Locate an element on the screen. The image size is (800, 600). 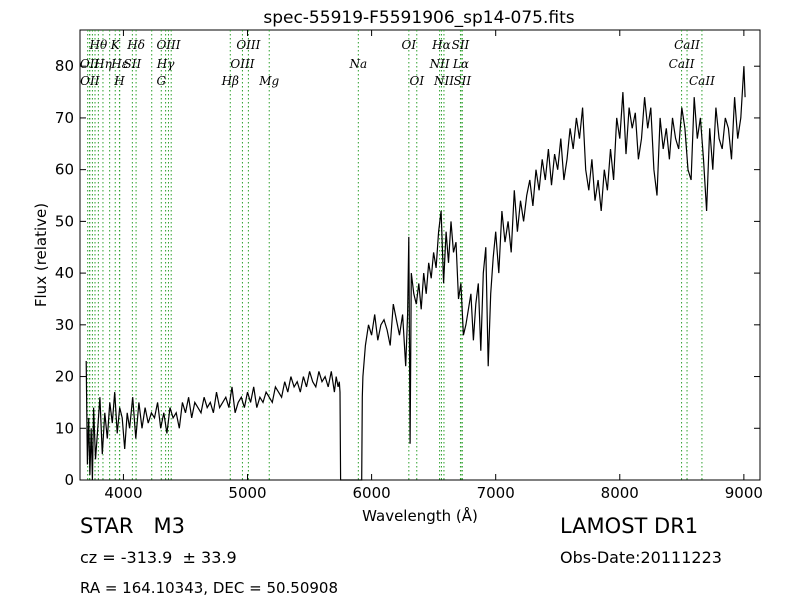
y-tick-label: 50 is located at coordinates (64, 221).